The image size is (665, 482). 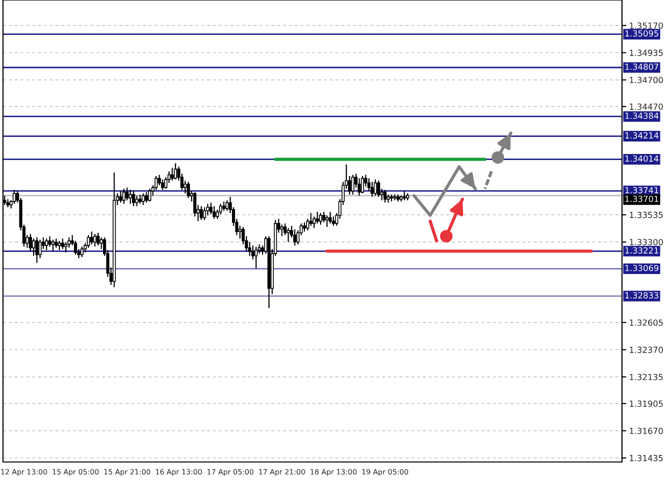 I want to click on ref-line-label: 1.35095, so click(x=641, y=33).